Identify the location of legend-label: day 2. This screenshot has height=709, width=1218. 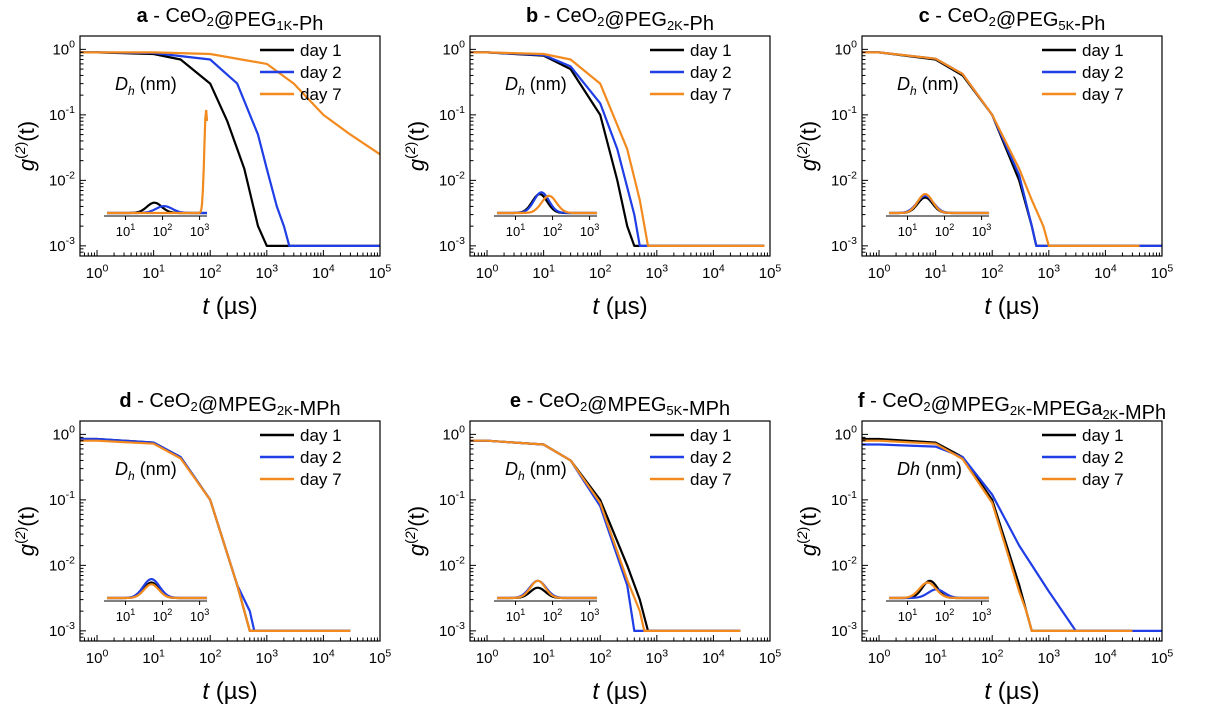
(711, 72).